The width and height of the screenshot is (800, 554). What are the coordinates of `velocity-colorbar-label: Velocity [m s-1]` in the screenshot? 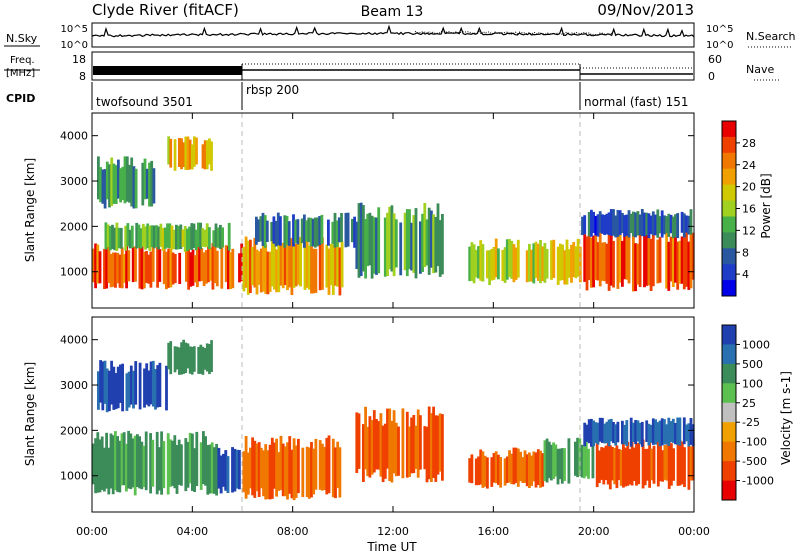 It's located at (786, 418).